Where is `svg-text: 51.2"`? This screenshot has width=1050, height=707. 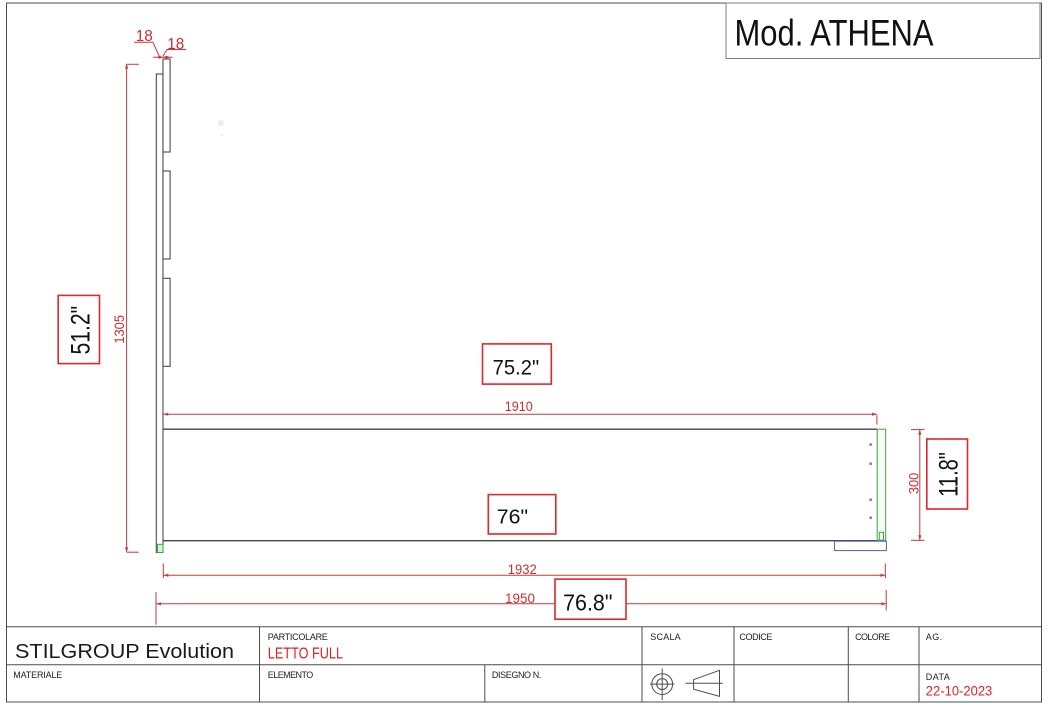 svg-text: 51.2" is located at coordinates (80, 330).